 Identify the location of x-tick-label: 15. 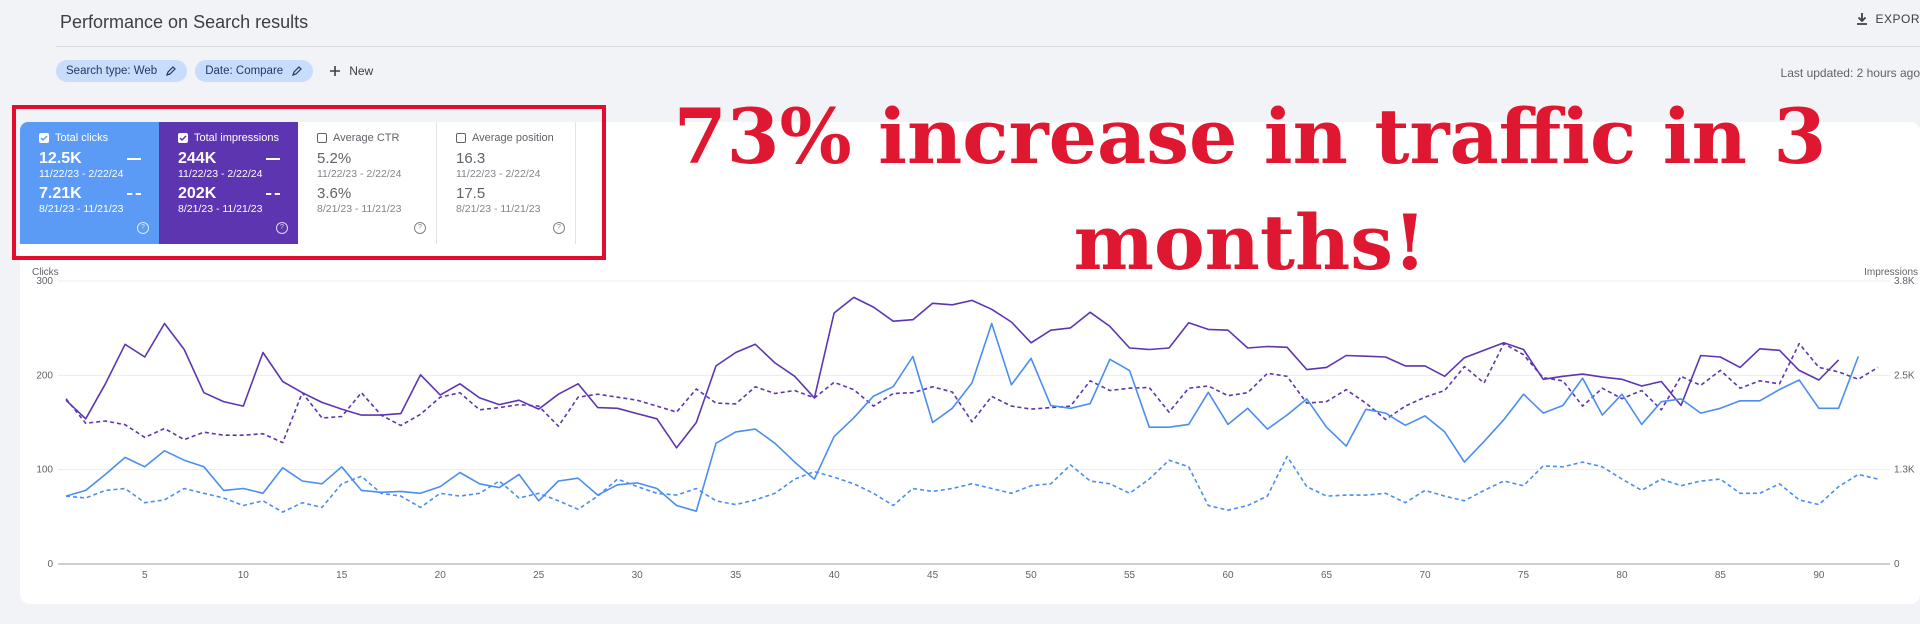
(342, 575).